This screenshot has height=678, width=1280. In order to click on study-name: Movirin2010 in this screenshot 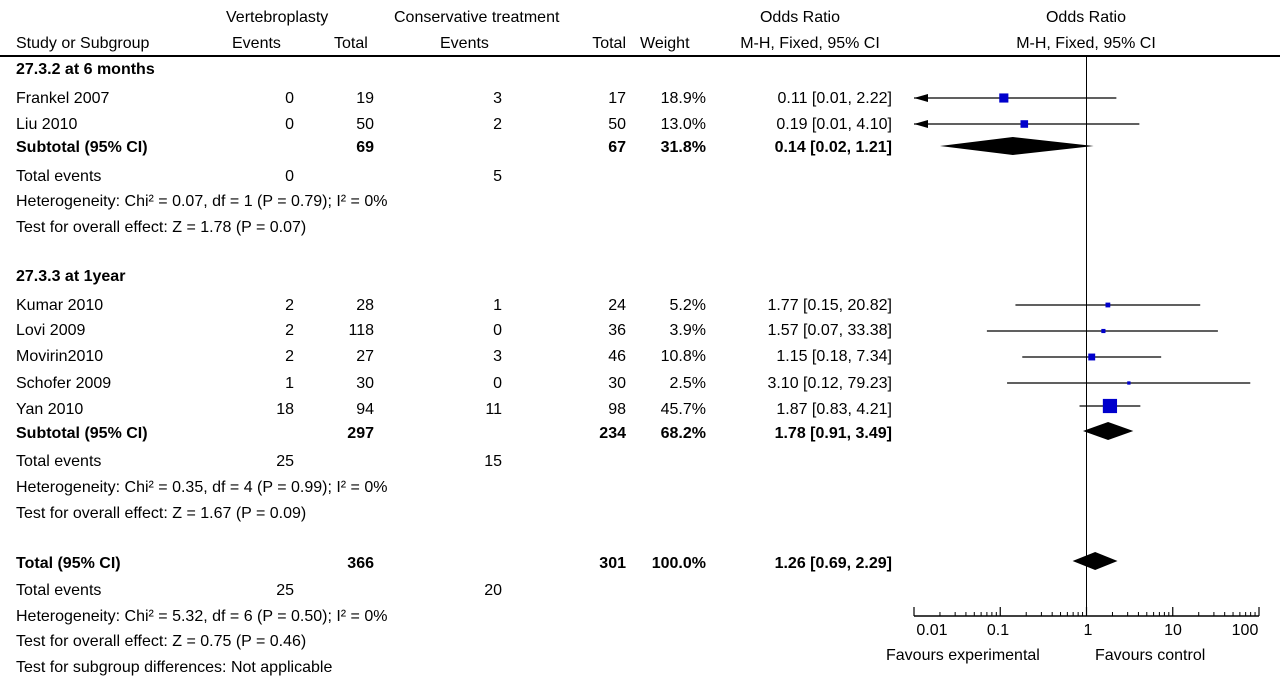, I will do `click(60, 356)`.